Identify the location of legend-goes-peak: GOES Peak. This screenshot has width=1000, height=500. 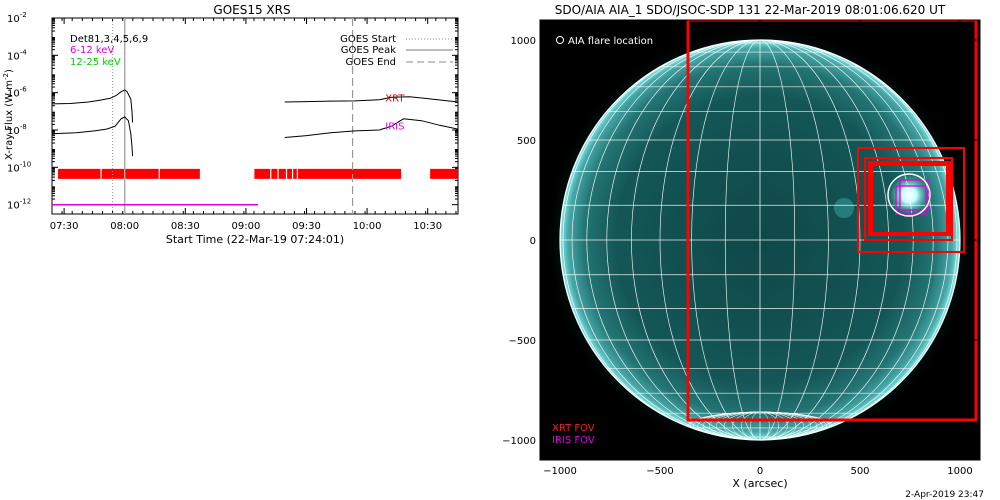
(368, 50).